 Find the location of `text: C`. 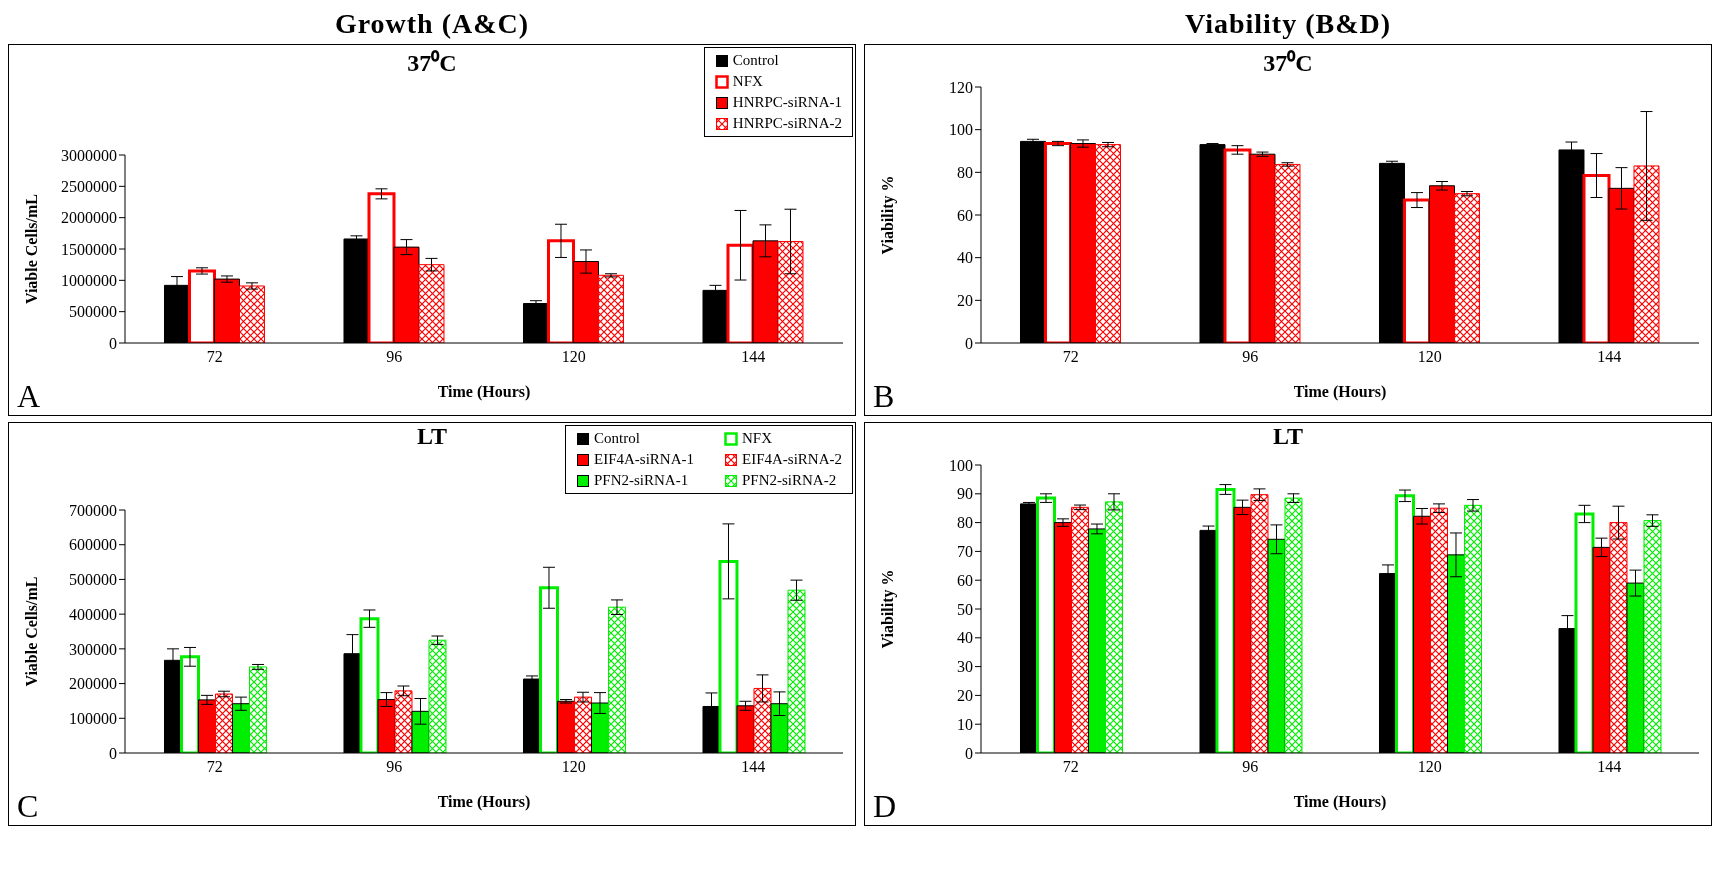

text: C is located at coordinates (28, 806).